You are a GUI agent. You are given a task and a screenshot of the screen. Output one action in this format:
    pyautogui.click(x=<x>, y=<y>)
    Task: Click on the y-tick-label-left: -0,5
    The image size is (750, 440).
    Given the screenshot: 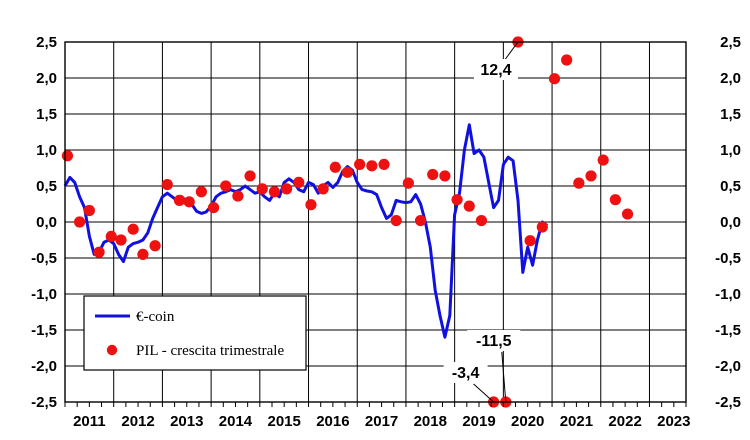 What is the action you would take?
    pyautogui.click(x=44, y=258)
    